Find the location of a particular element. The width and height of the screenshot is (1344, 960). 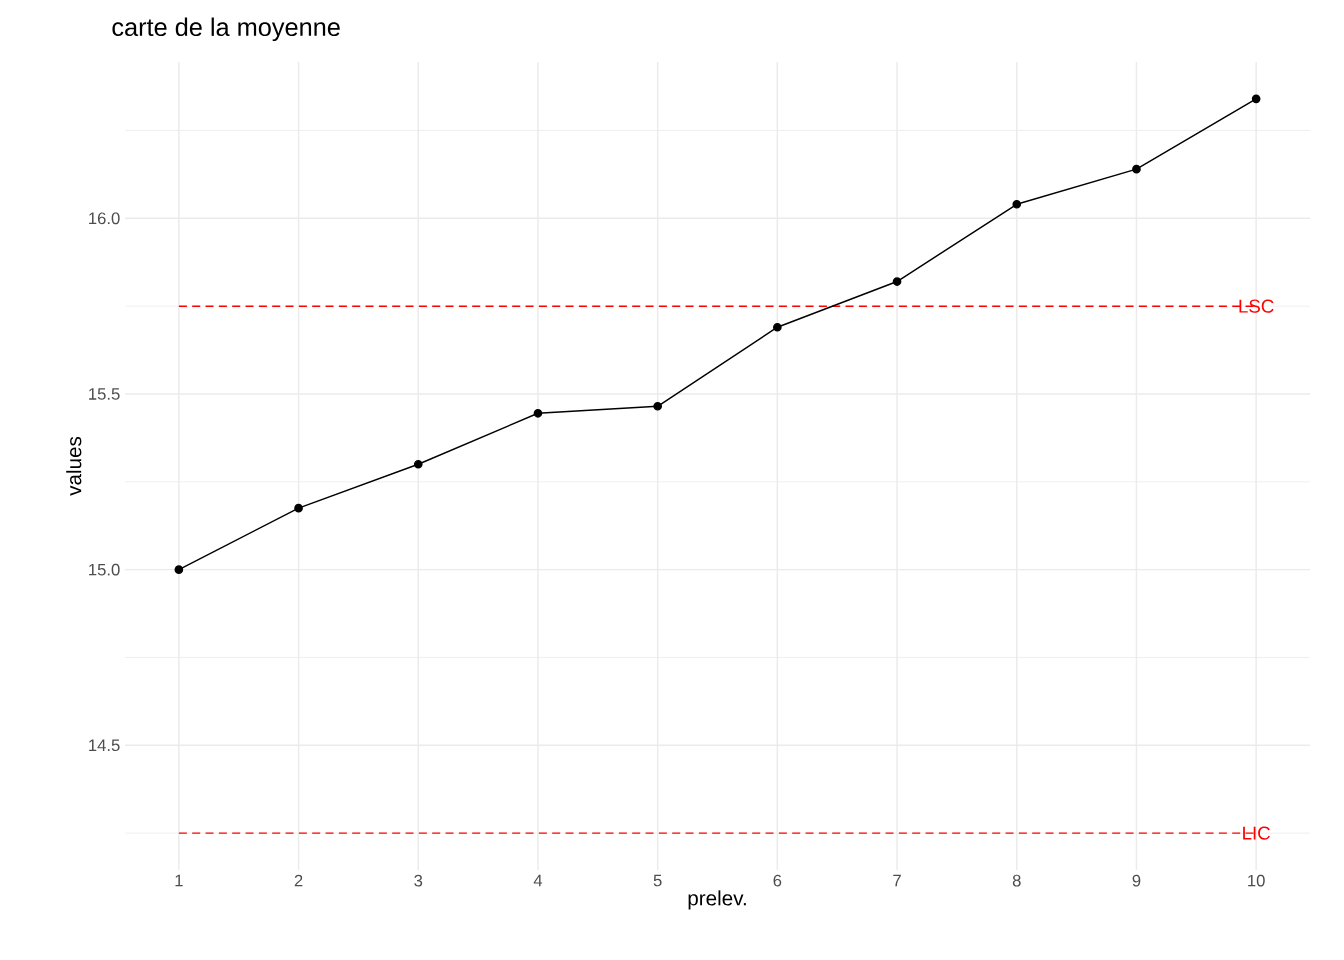

ref-line-label: LIC is located at coordinates (1256, 833).